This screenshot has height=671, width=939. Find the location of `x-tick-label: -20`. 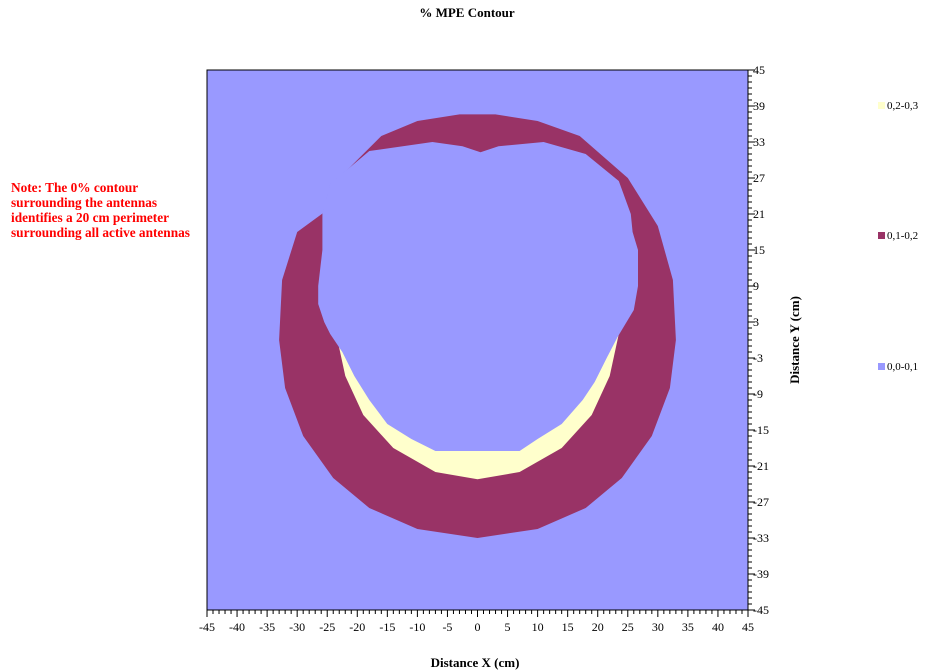

x-tick-label: -20 is located at coordinates (357, 627).